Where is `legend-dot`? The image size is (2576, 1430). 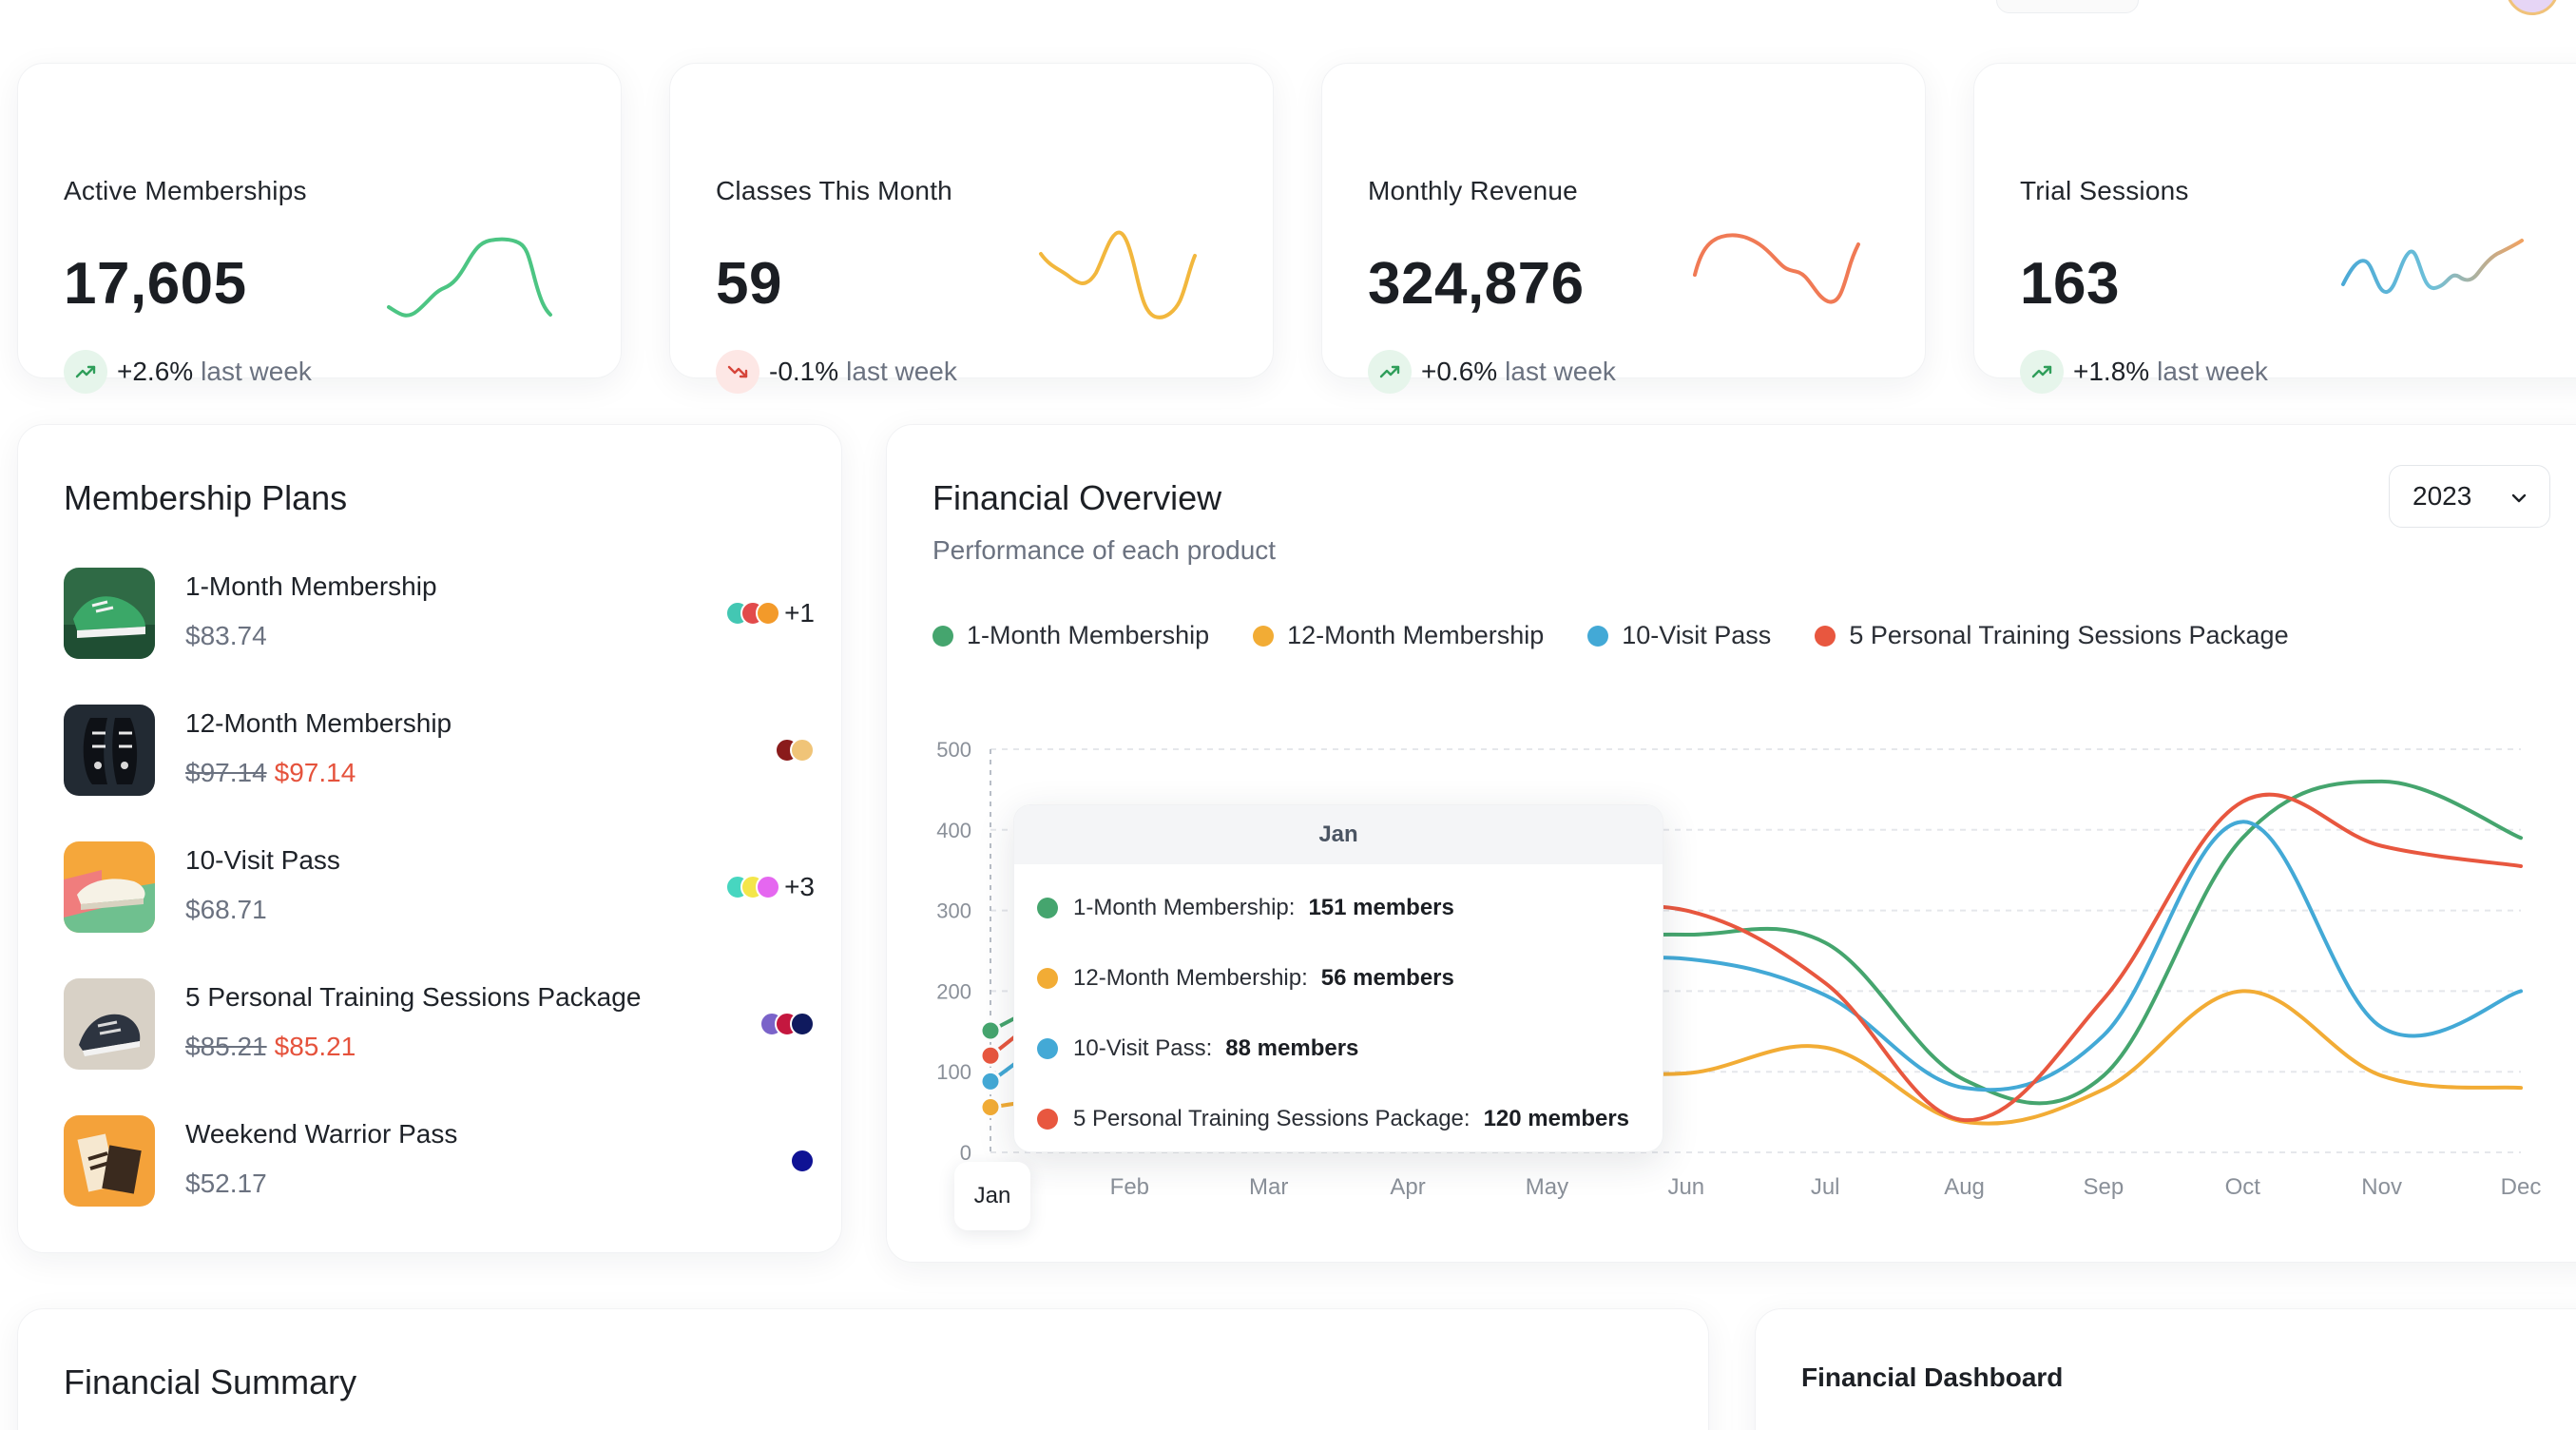 legend-dot is located at coordinates (1264, 636).